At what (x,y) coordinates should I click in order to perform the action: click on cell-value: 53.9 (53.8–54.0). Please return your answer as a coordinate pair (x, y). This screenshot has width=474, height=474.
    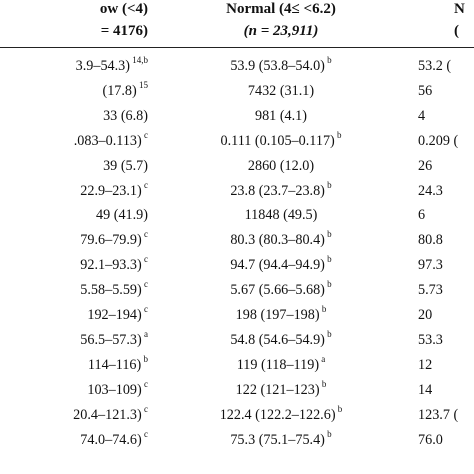
    Looking at the image, I should click on (277, 66).